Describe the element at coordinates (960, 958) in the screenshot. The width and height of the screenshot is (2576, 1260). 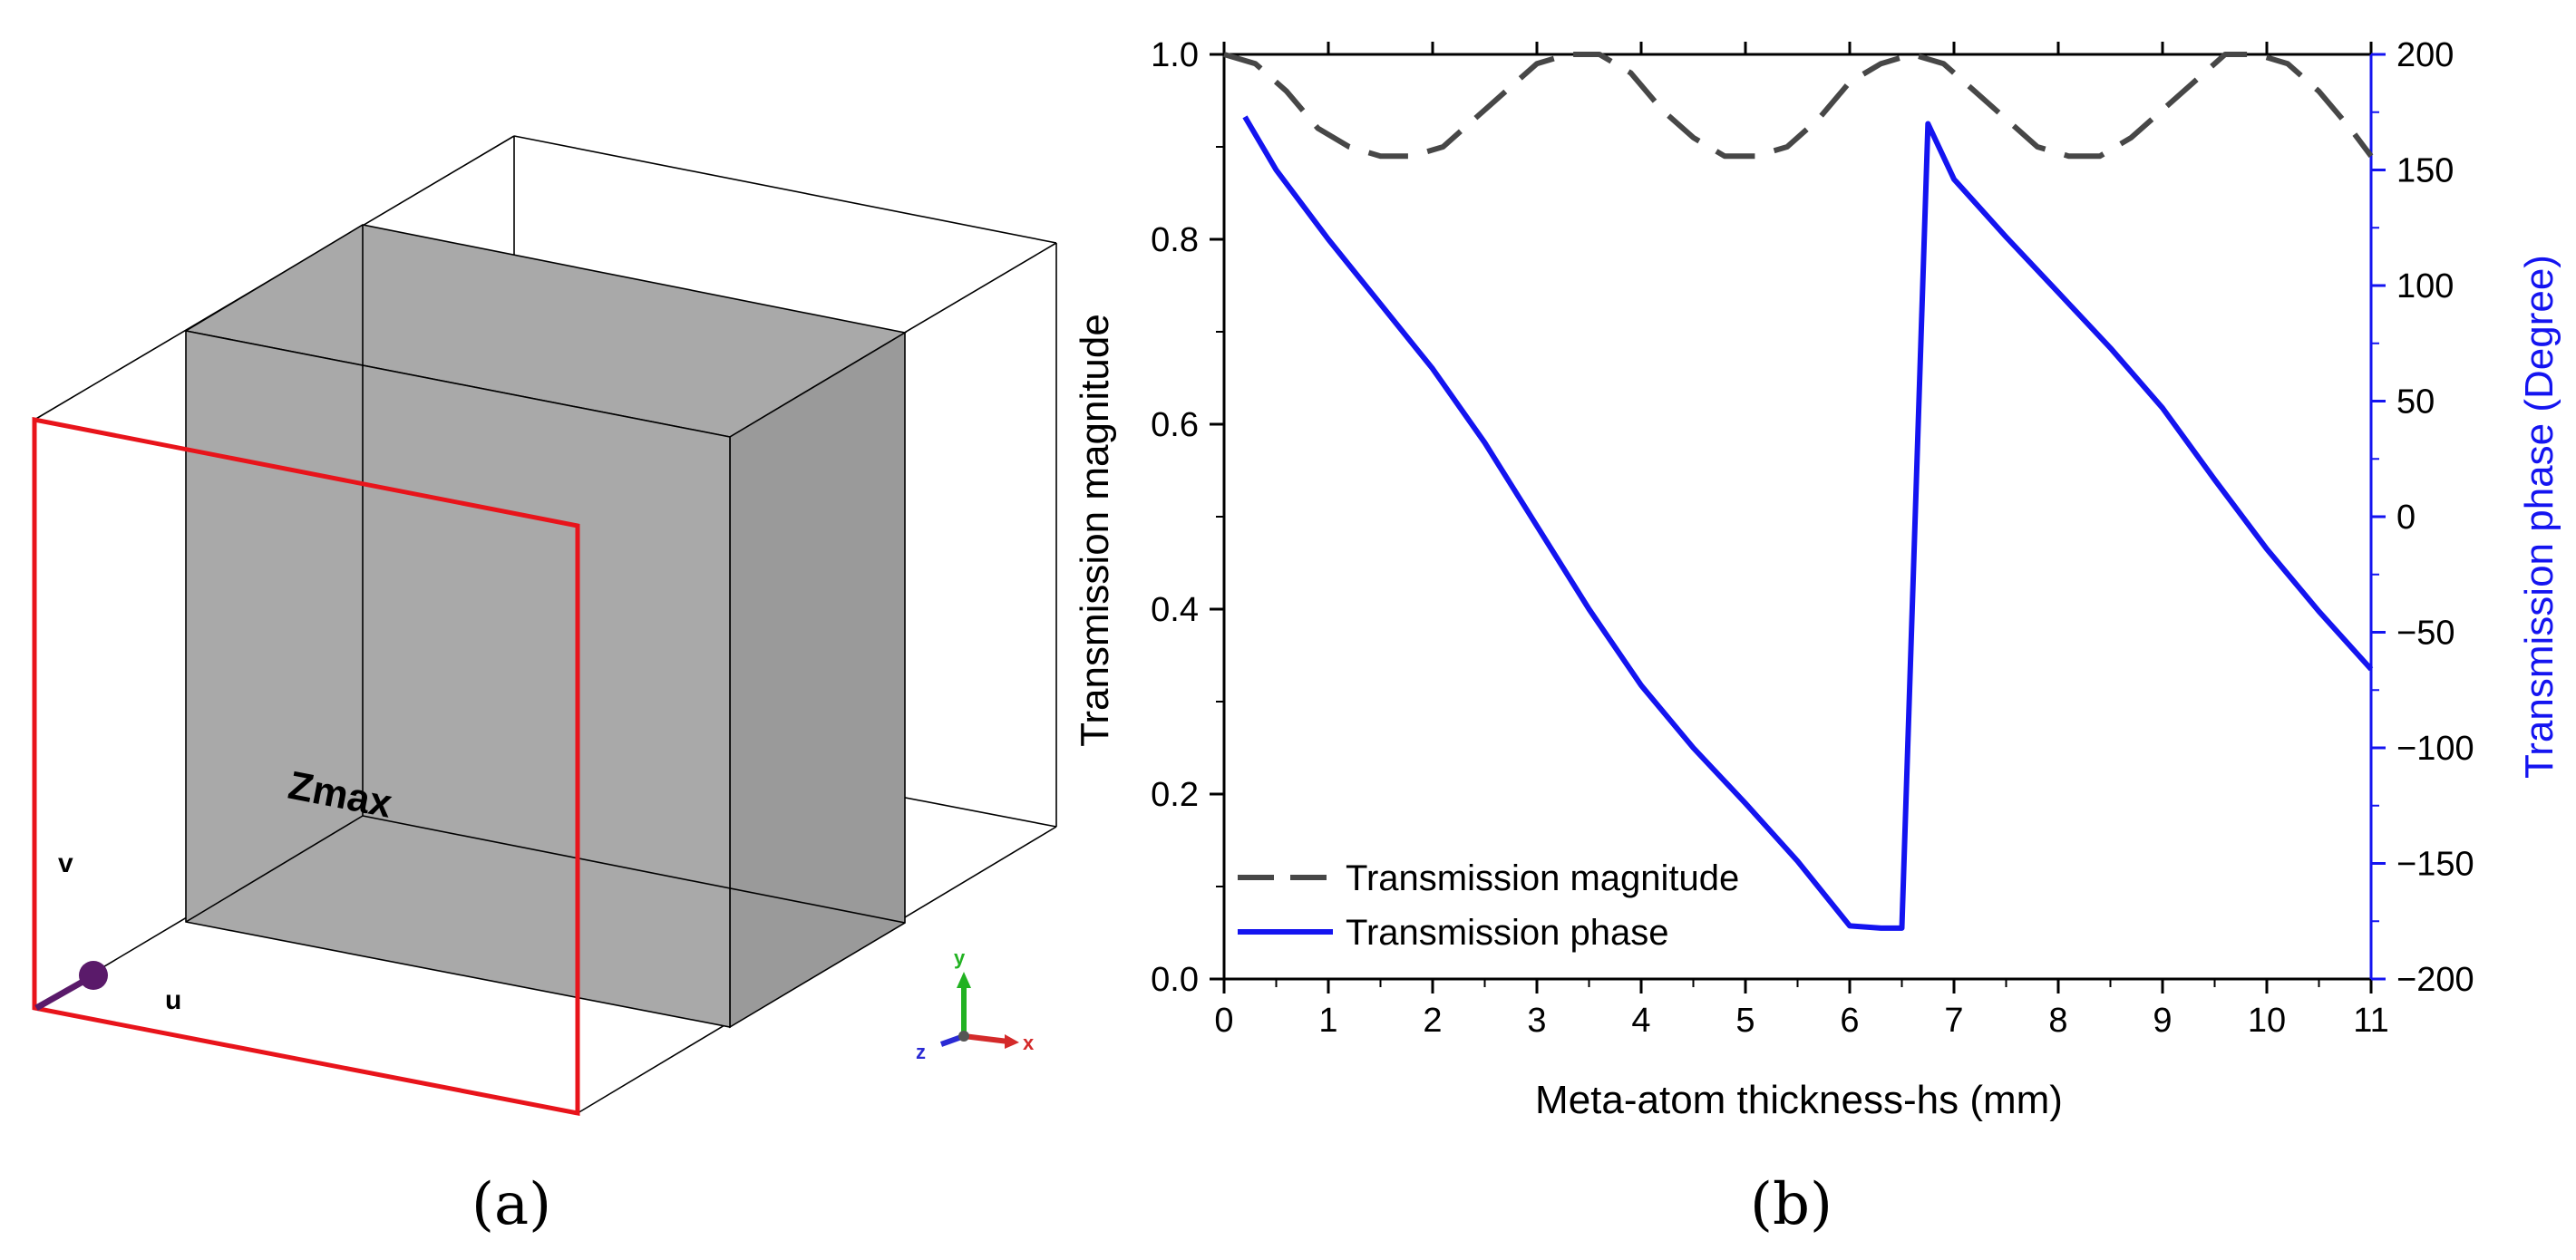
I see `triad-y-label: y` at that location.